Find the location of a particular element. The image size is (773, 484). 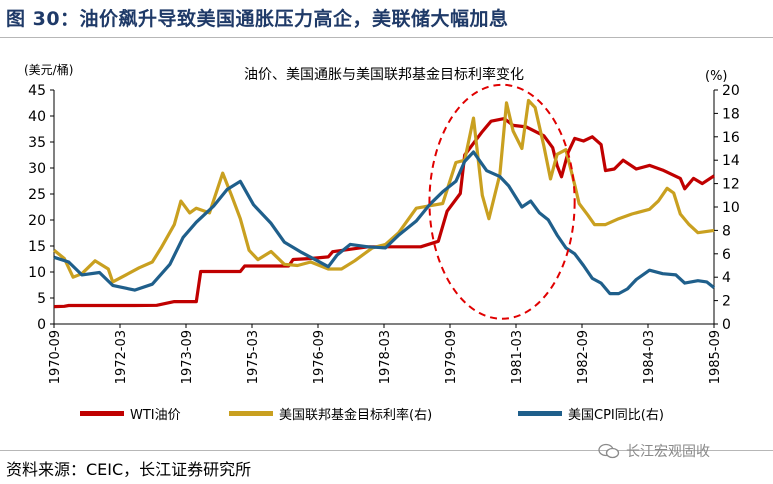

left-axis-tick-label: 40 is located at coordinates (37, 117).